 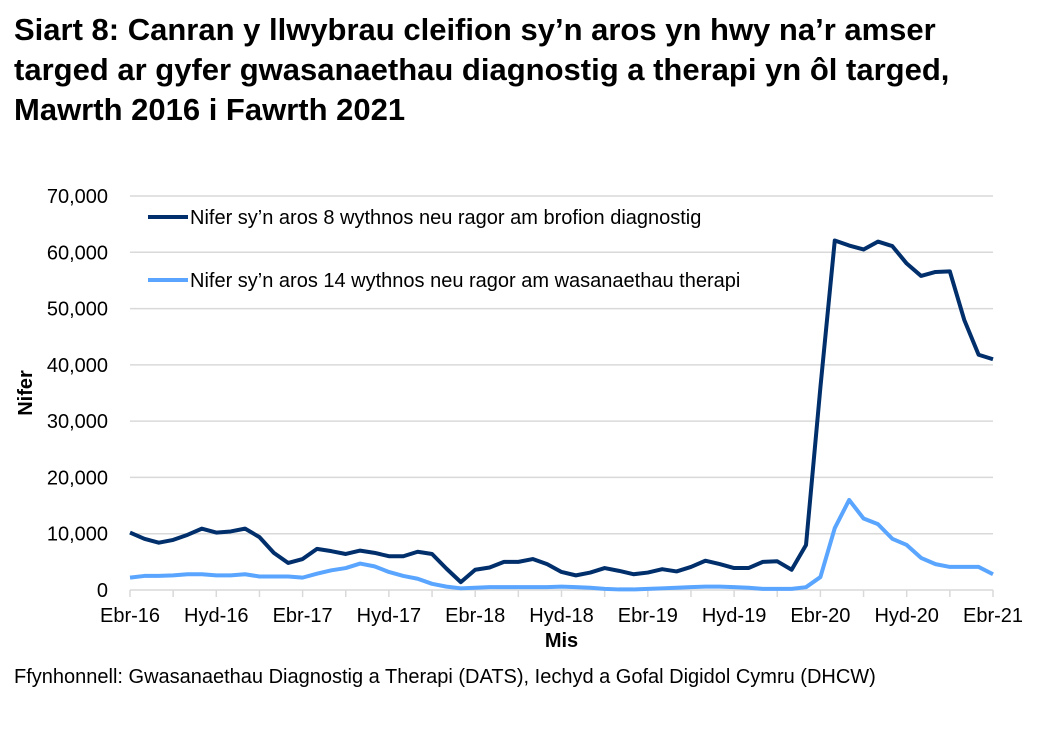 What do you see at coordinates (561, 616) in the screenshot?
I see `x-tick-label: Hyd-18` at bounding box center [561, 616].